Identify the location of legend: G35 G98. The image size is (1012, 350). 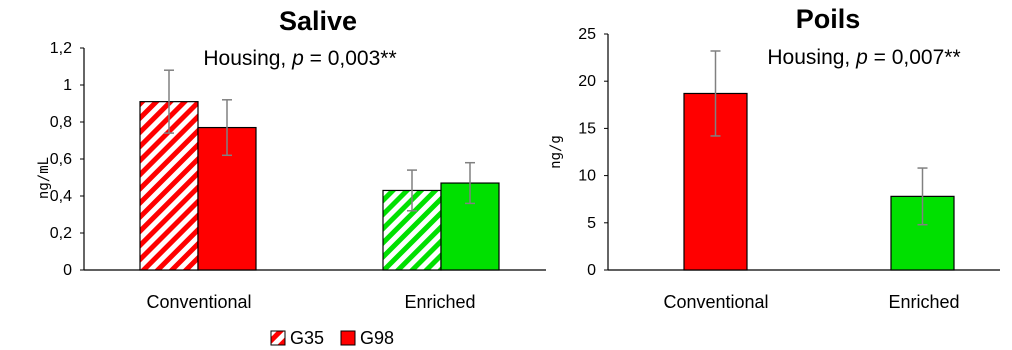
(332, 338).